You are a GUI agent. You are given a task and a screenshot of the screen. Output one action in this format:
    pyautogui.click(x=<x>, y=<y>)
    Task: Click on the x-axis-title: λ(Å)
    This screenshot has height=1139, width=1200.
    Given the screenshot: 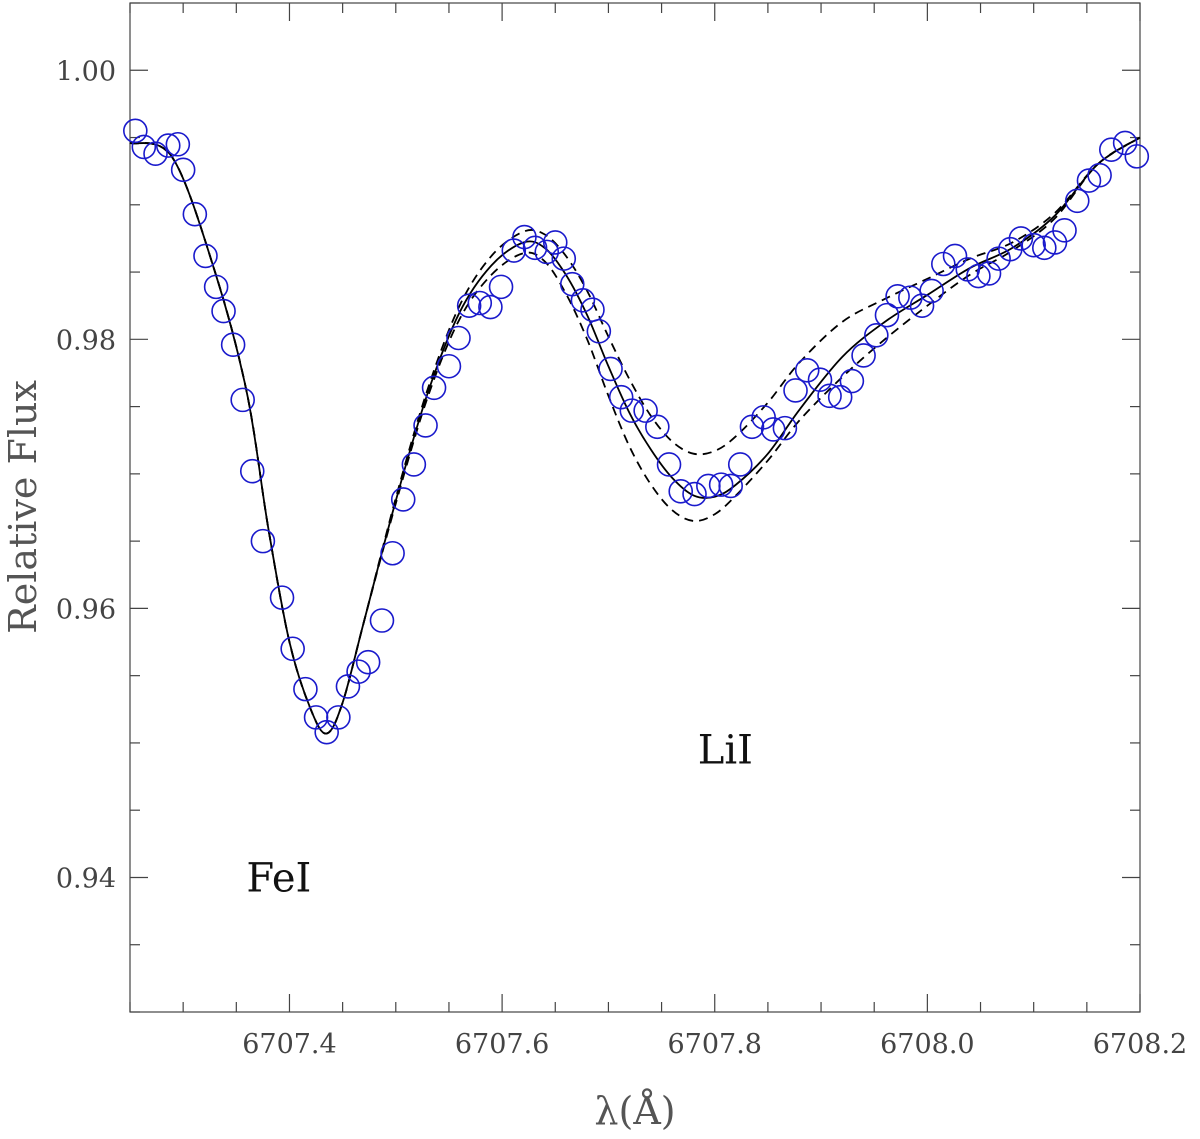 What is the action you would take?
    pyautogui.click(x=634, y=1111)
    